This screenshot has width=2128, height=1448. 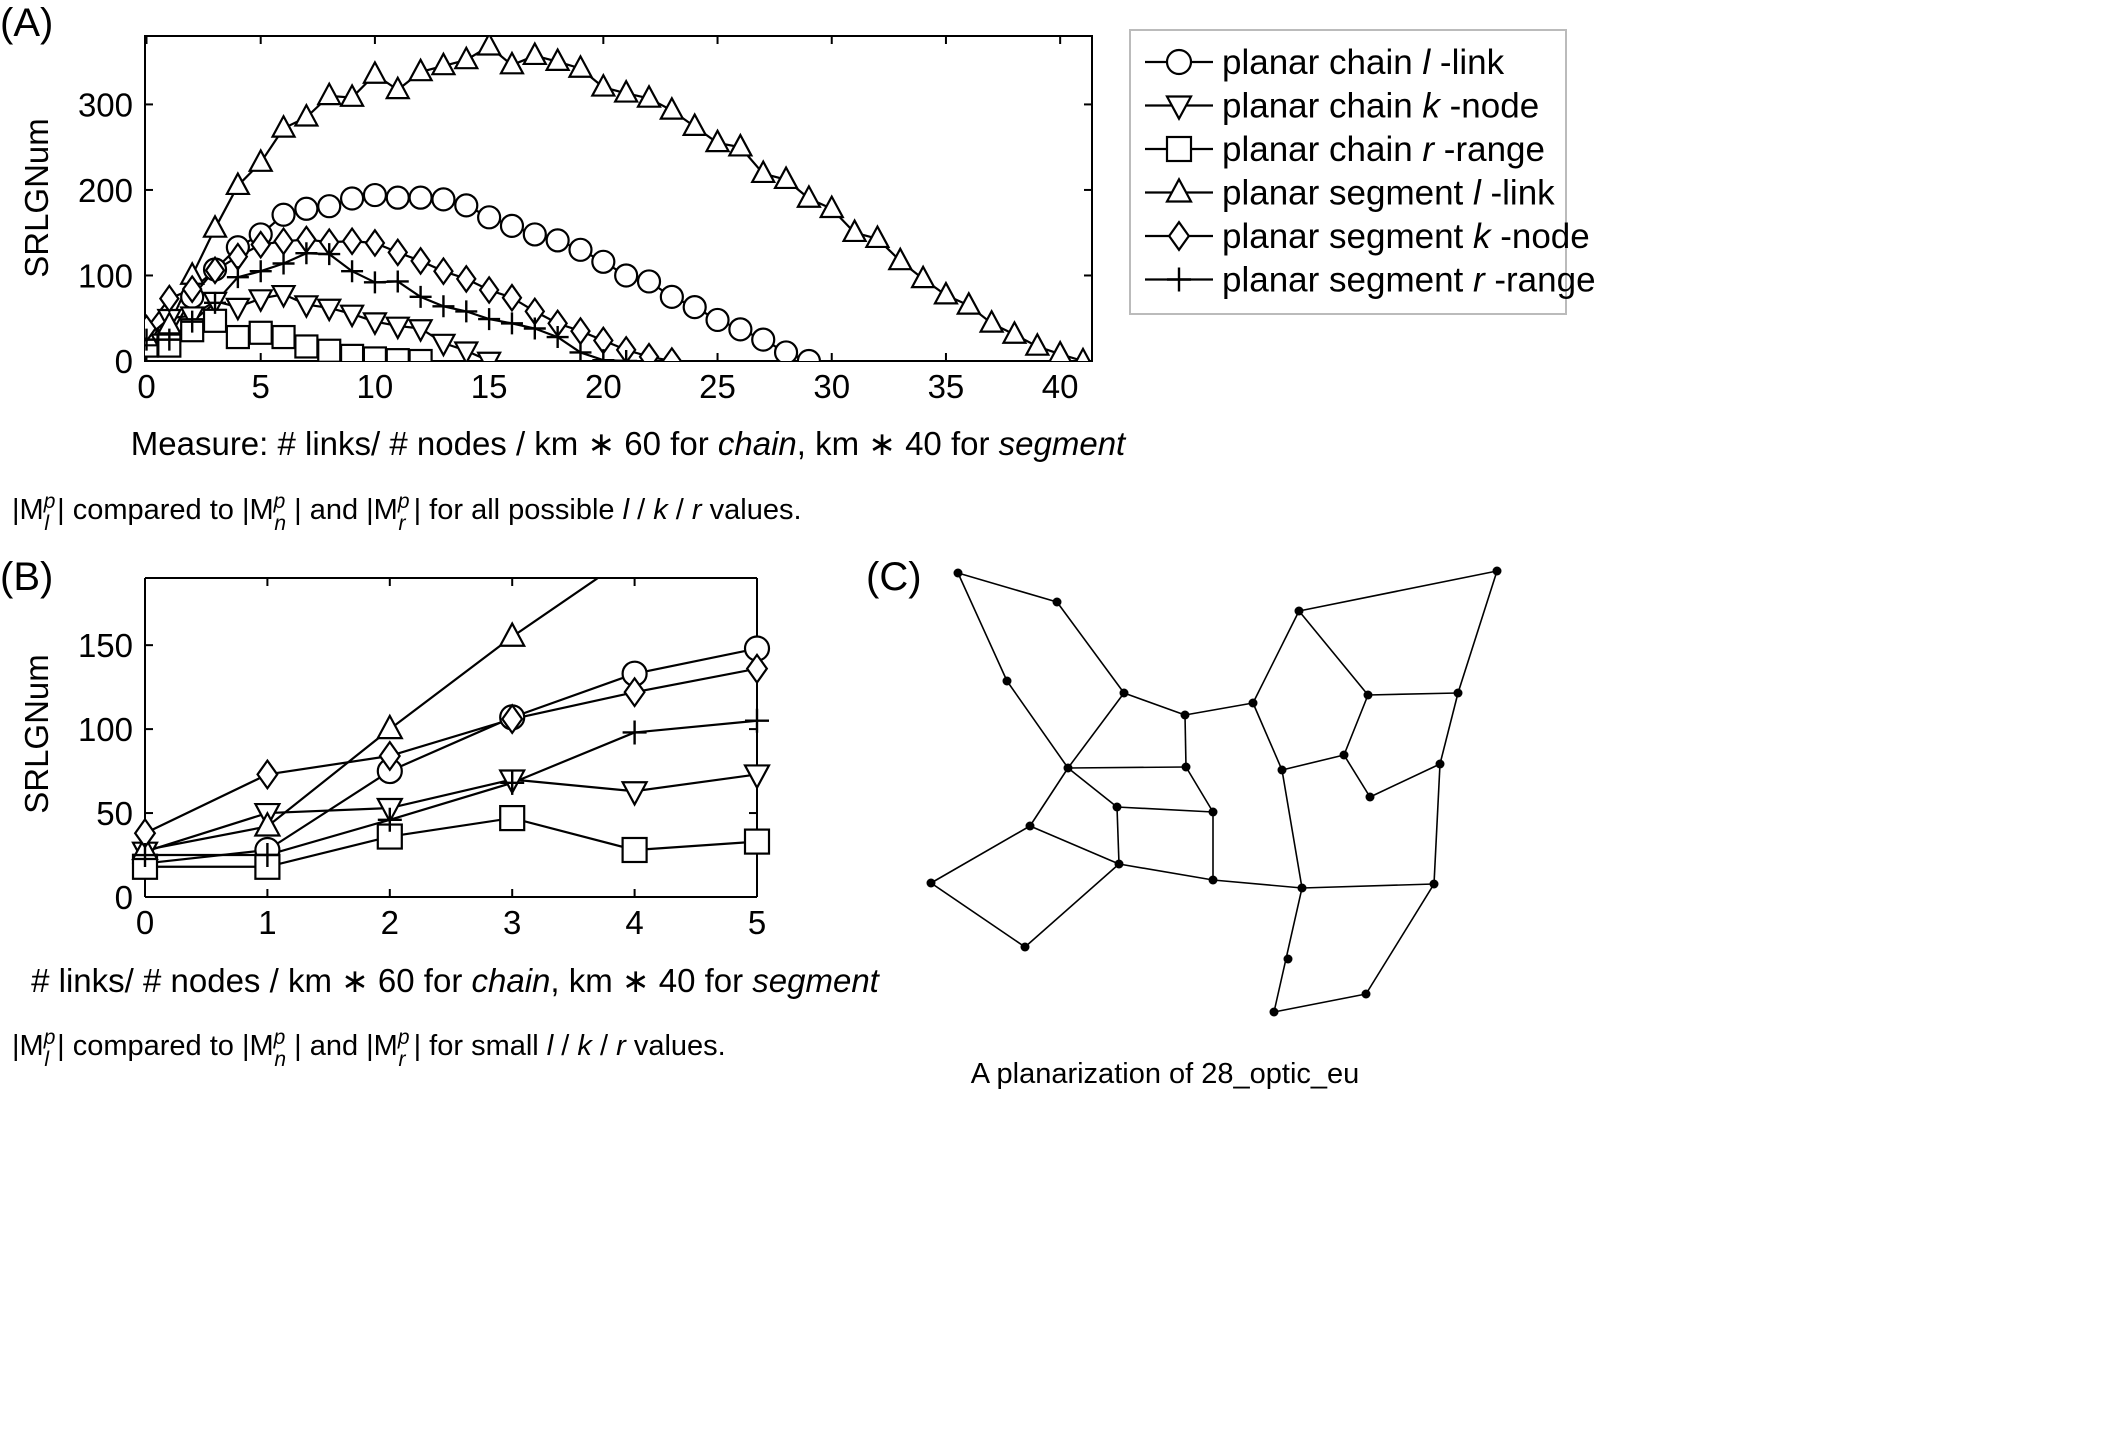 What do you see at coordinates (267, 922) in the screenshot?
I see `x-tick-label: 1` at bounding box center [267, 922].